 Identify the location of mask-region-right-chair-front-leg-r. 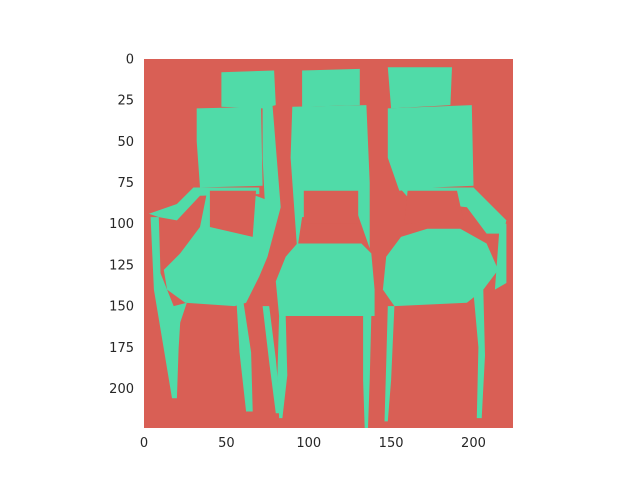
(479, 354).